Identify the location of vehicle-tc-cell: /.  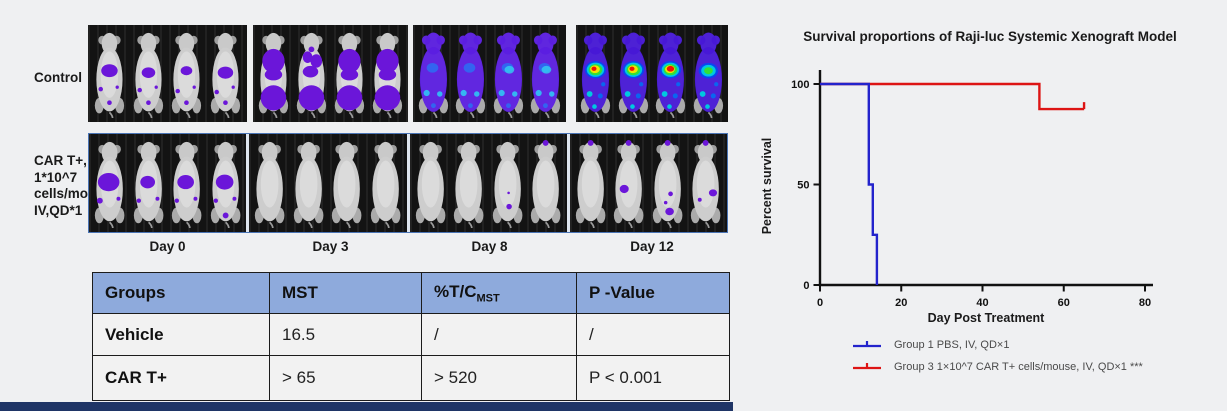
(499, 334).